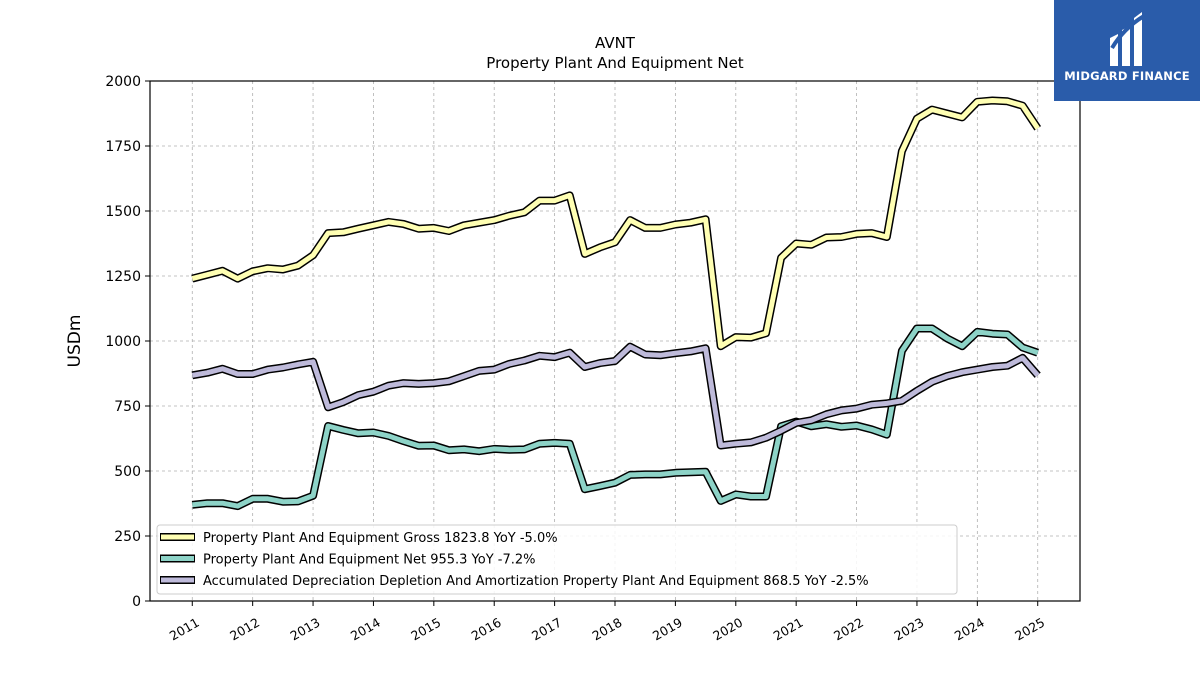  I want to click on y-tick-label: 2000, so click(123, 82).